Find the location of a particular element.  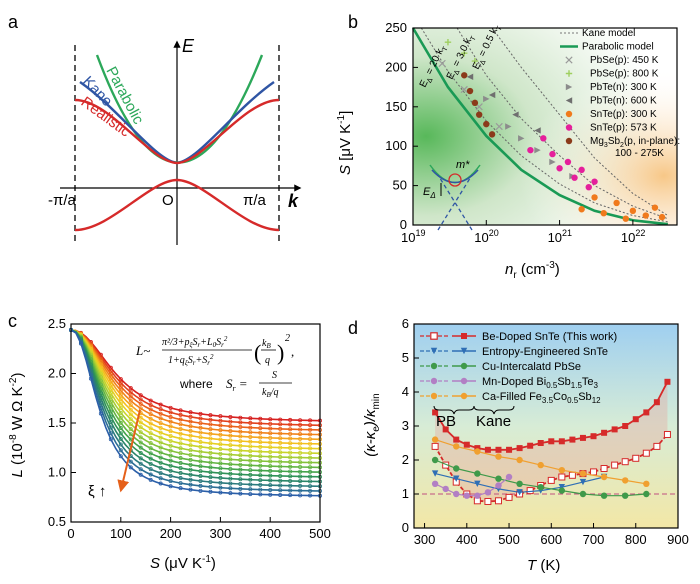

xi-increase-arrow is located at coordinates (129, 451).